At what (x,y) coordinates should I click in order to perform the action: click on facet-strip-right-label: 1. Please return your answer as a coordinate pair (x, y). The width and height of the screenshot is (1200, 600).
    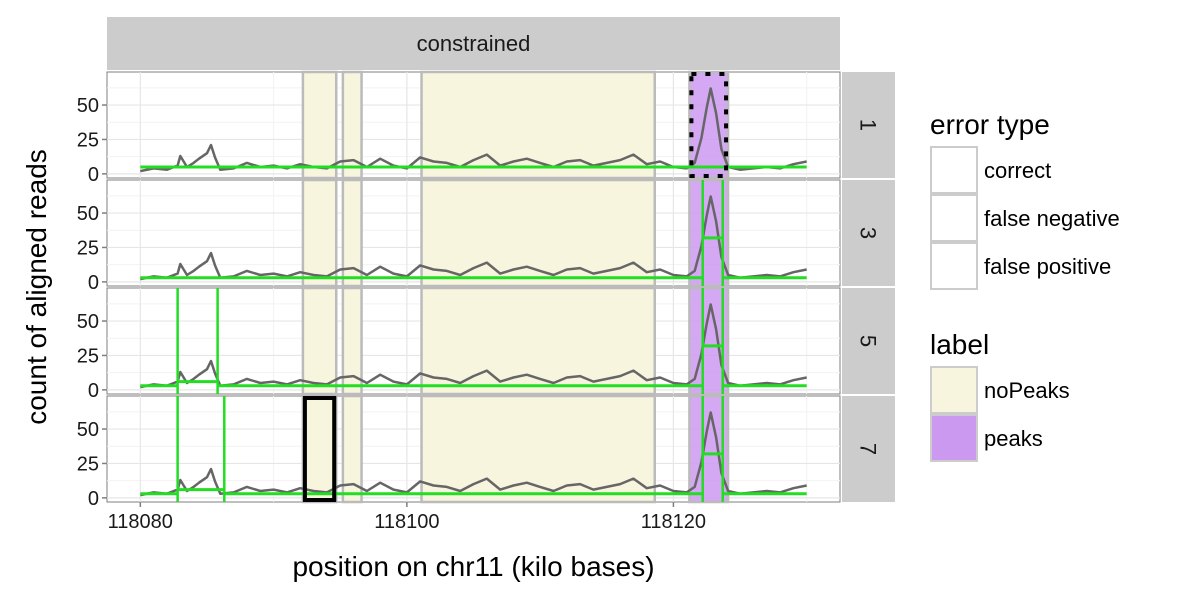
    Looking at the image, I should click on (868, 125).